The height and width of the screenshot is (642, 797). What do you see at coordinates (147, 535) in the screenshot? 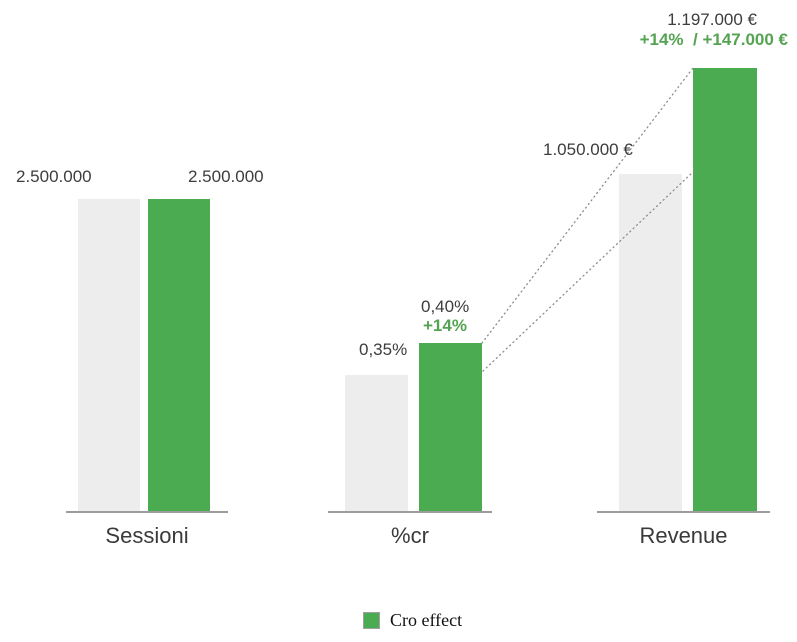
I see `axis-label-sessioni: Sessioni` at bounding box center [147, 535].